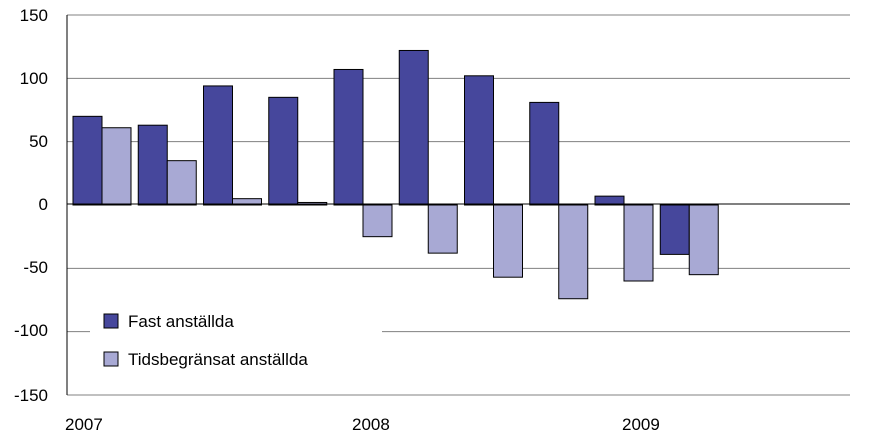 This screenshot has width=877, height=437. Describe the element at coordinates (111, 359) in the screenshot. I see `legend-swatch-tids` at that location.